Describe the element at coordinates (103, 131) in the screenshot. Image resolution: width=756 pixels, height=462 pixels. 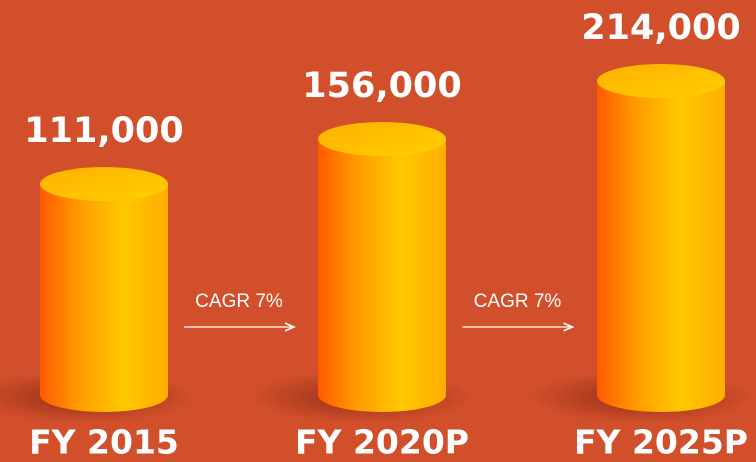
I see `value-label: 111,000` at that location.